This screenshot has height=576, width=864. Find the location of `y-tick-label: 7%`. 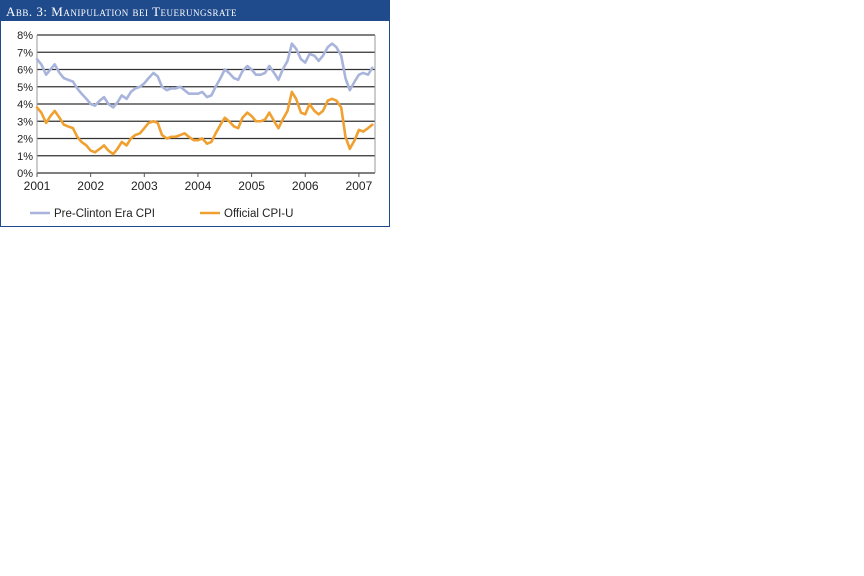

y-tick-label: 7% is located at coordinates (25, 53).